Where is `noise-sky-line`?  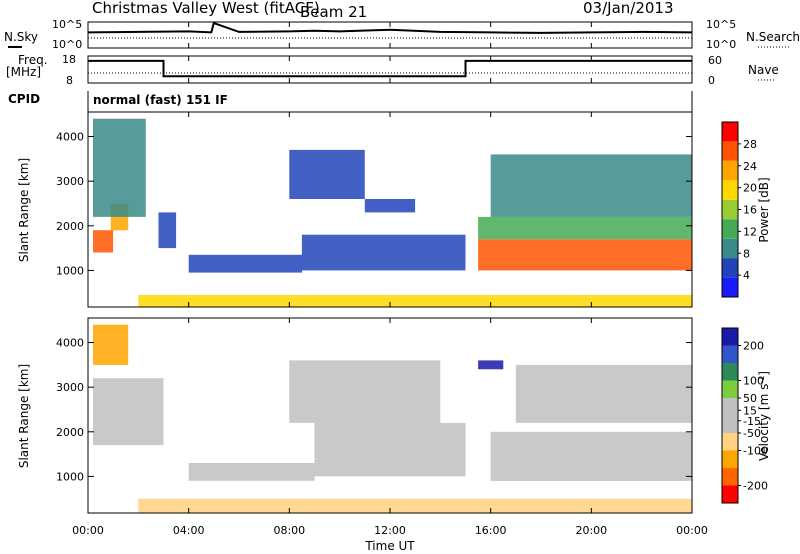 noise-sky-line is located at coordinates (390, 27).